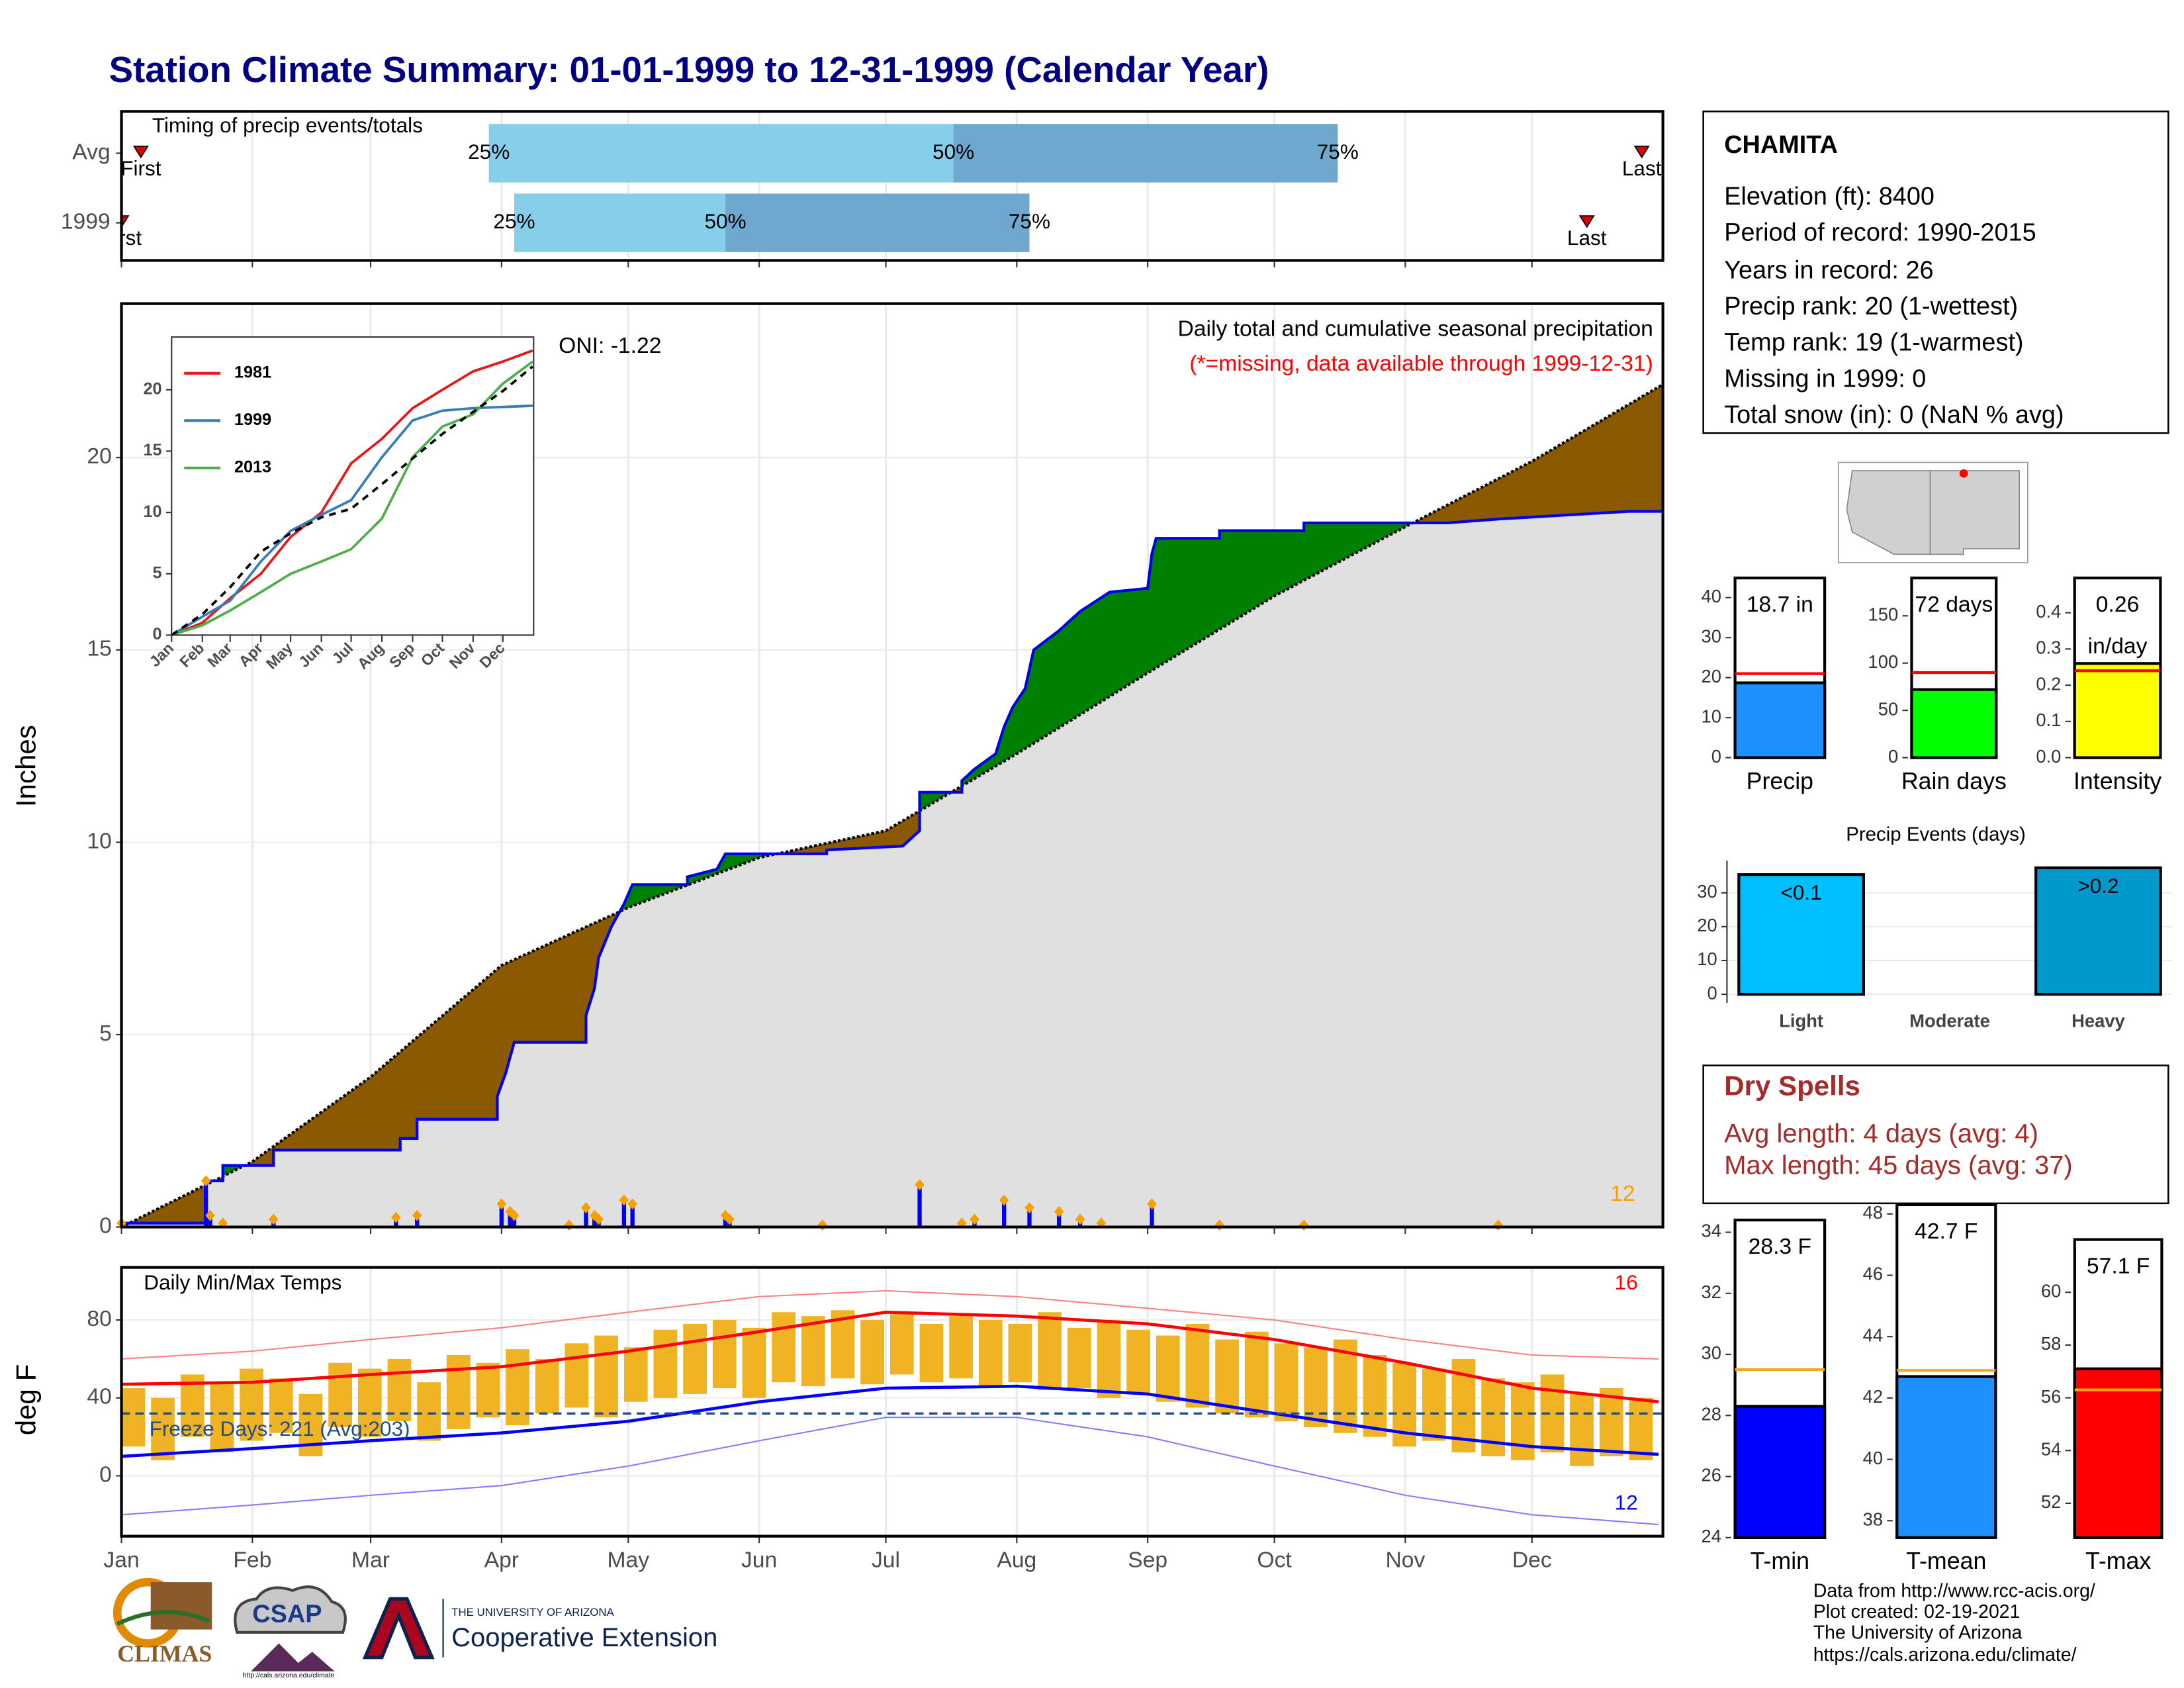  What do you see at coordinates (1712, 1231) in the screenshot?
I see `y-tick-label: 34` at bounding box center [1712, 1231].